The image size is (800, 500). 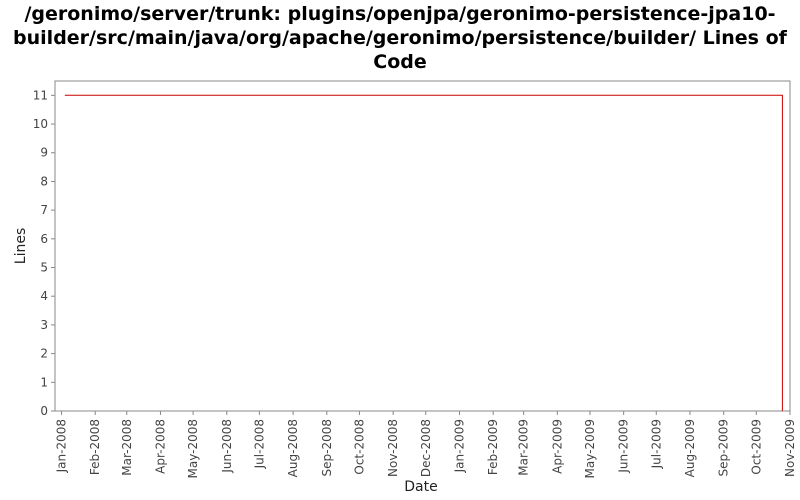 I want to click on x-tick-label: May-2009, so click(x=590, y=448).